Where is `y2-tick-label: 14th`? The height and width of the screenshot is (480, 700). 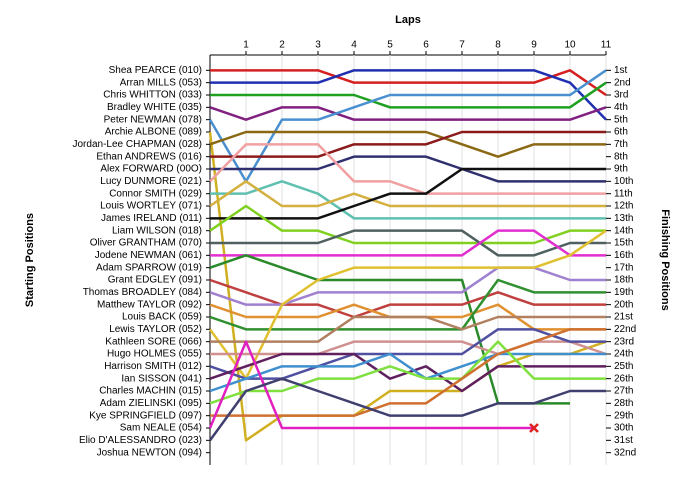 y2-tick-label: 14th is located at coordinates (623, 230).